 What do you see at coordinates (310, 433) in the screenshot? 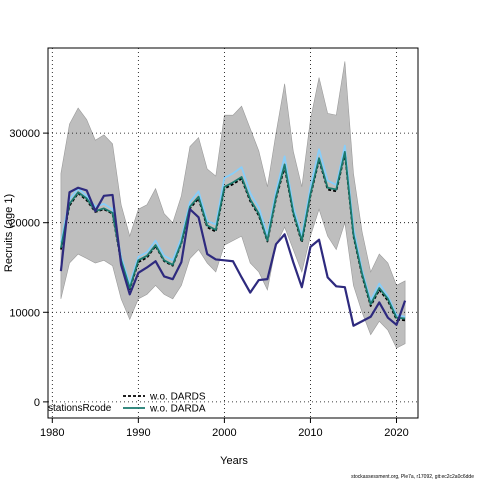
I see `x-tick-label: 2010` at bounding box center [310, 433].